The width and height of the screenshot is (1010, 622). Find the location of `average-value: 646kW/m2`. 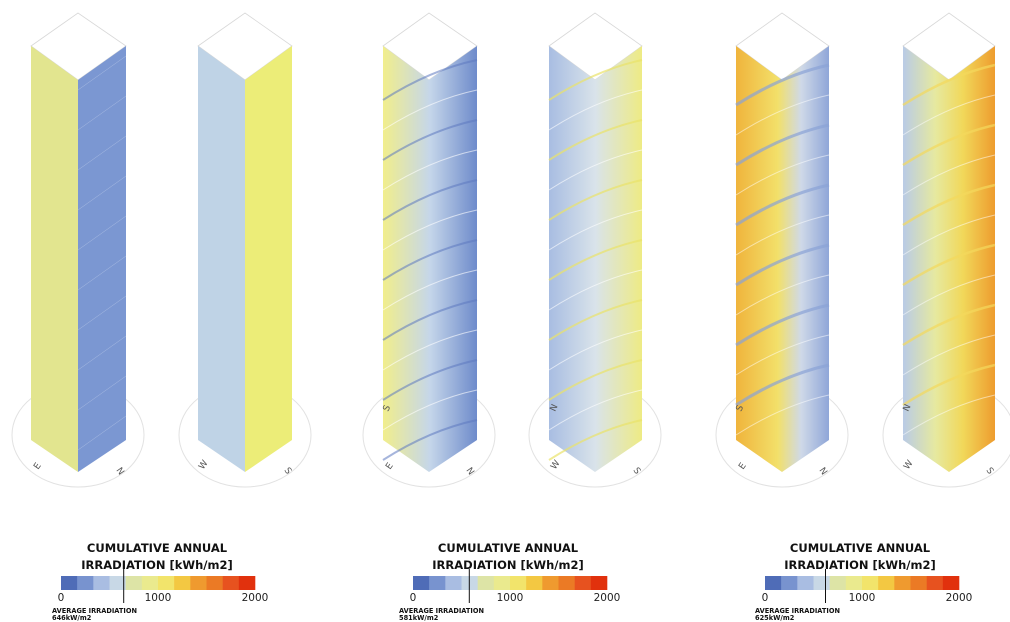

average-value: 646kW/m2 is located at coordinates (72, 618).